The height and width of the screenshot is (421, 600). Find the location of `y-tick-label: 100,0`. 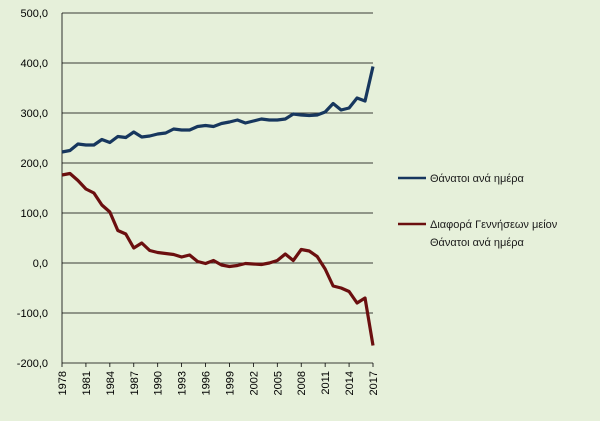

y-tick-label: 100,0 is located at coordinates (34, 214).